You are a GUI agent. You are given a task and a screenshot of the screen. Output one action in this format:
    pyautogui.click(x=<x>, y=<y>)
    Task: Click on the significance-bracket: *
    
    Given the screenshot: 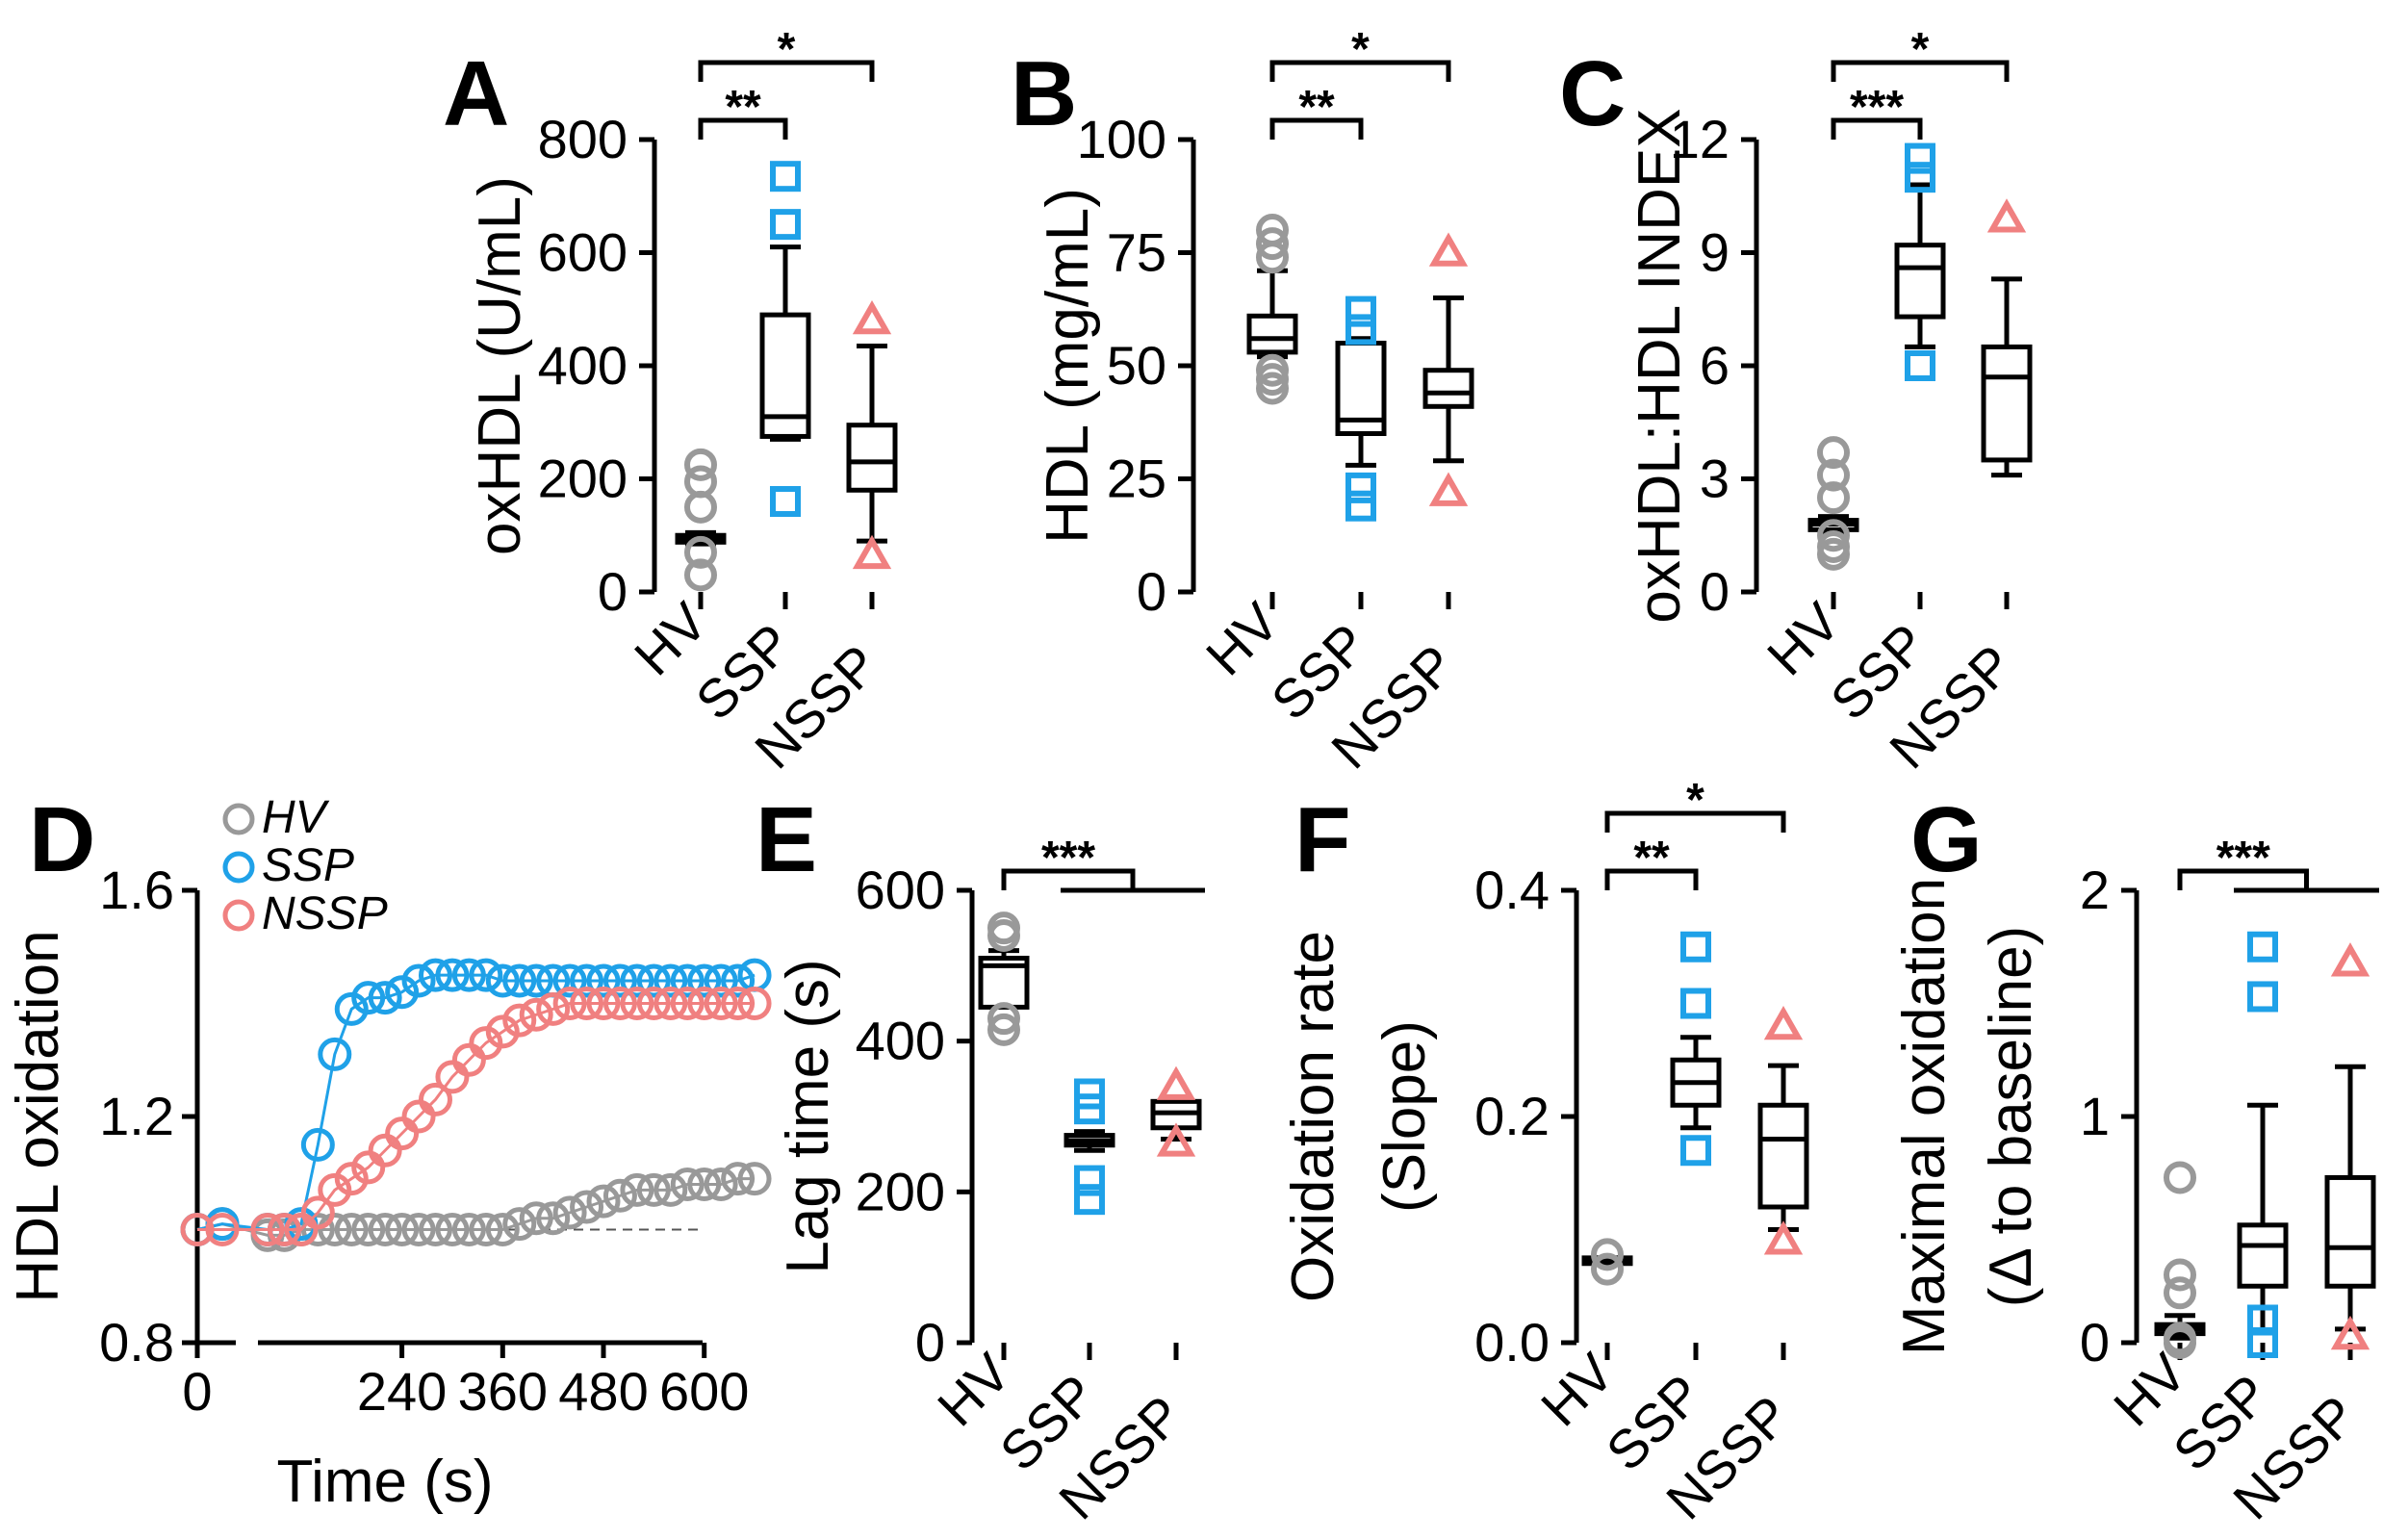 What is the action you would take?
    pyautogui.click(x=1695, y=804)
    